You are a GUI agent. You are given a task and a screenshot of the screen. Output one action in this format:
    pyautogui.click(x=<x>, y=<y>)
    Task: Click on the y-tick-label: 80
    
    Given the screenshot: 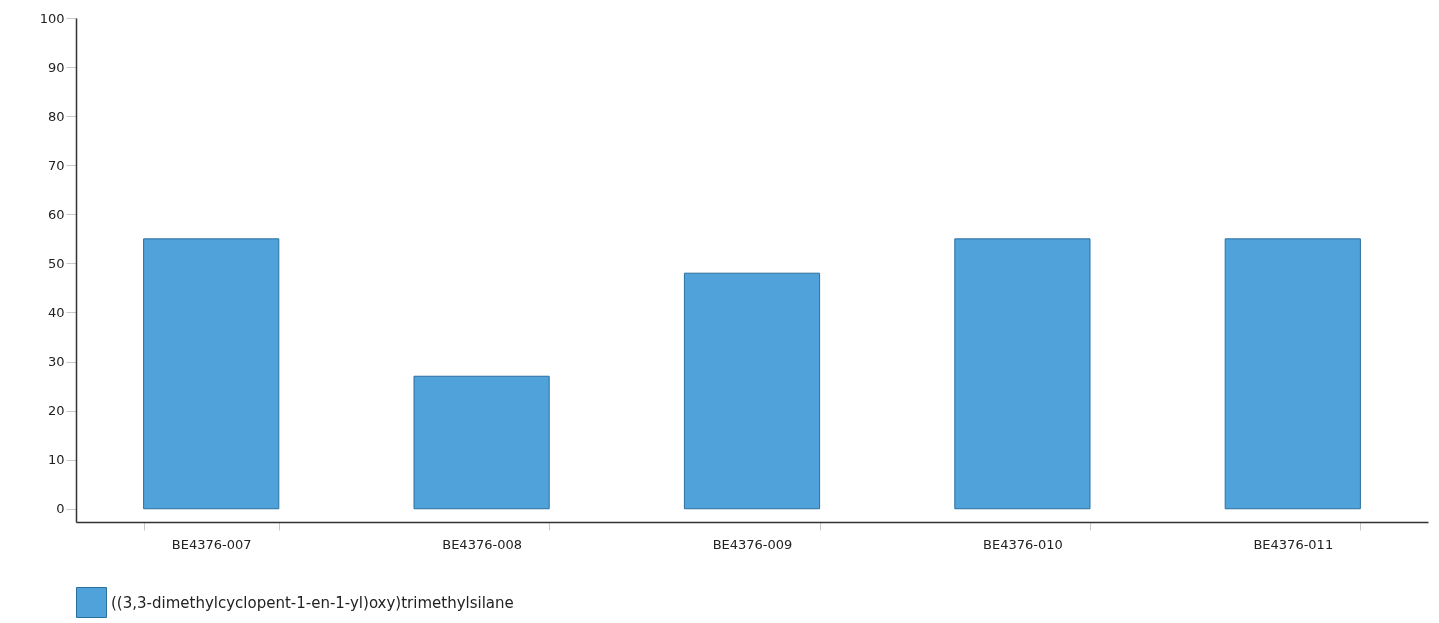 What is the action you would take?
    pyautogui.click(x=56, y=116)
    